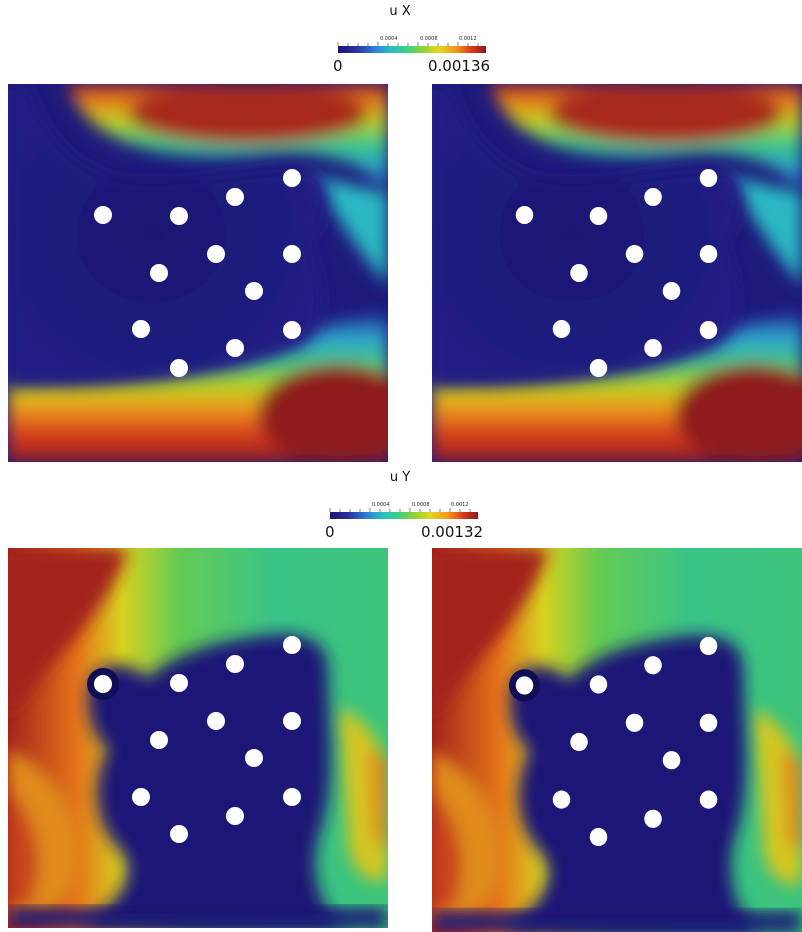 Image resolution: width=802 pixels, height=932 pixels. What do you see at coordinates (452, 532) in the screenshot?
I see `colorbar-max-label: 0.00132` at bounding box center [452, 532].